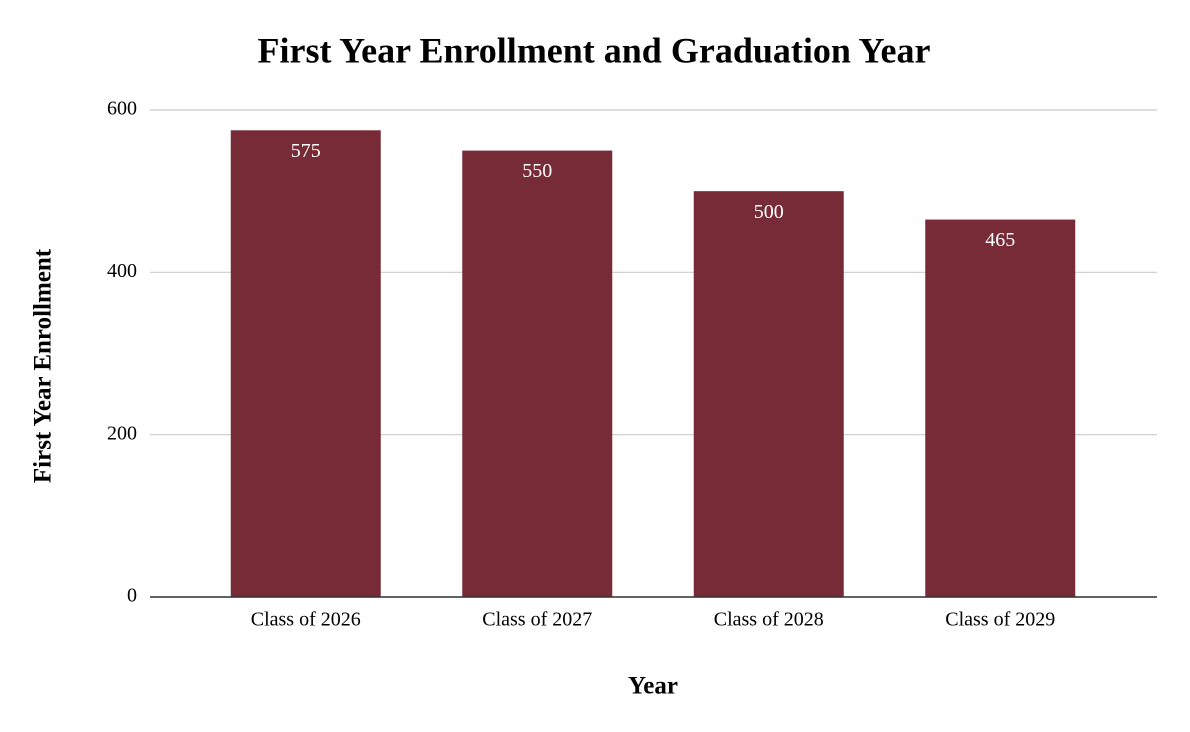  What do you see at coordinates (769, 212) in the screenshot?
I see `data-label: 500` at bounding box center [769, 212].